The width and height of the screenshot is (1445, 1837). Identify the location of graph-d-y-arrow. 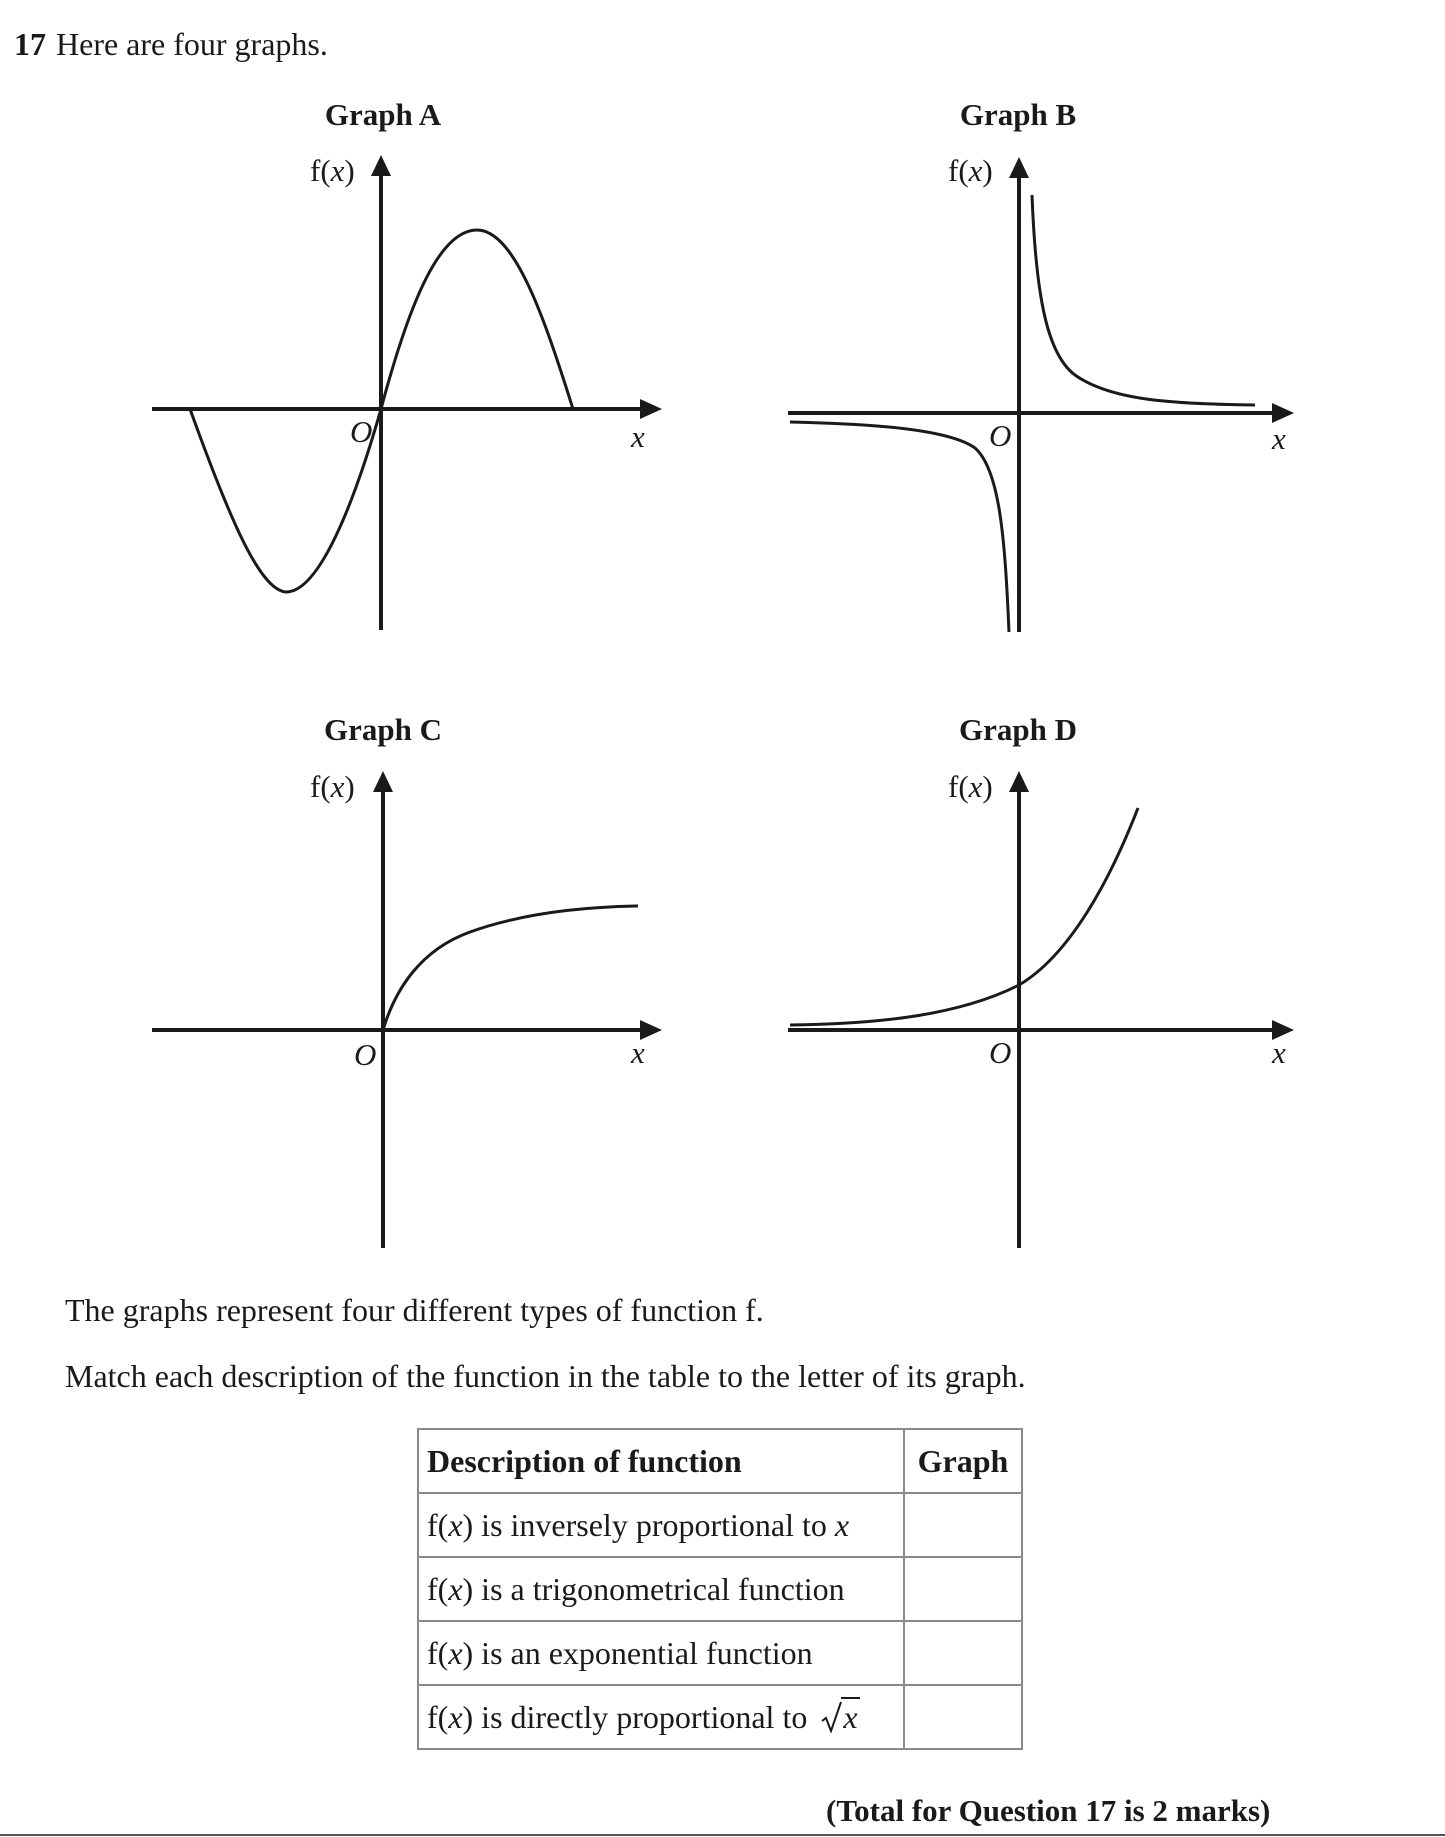
(1019, 781).